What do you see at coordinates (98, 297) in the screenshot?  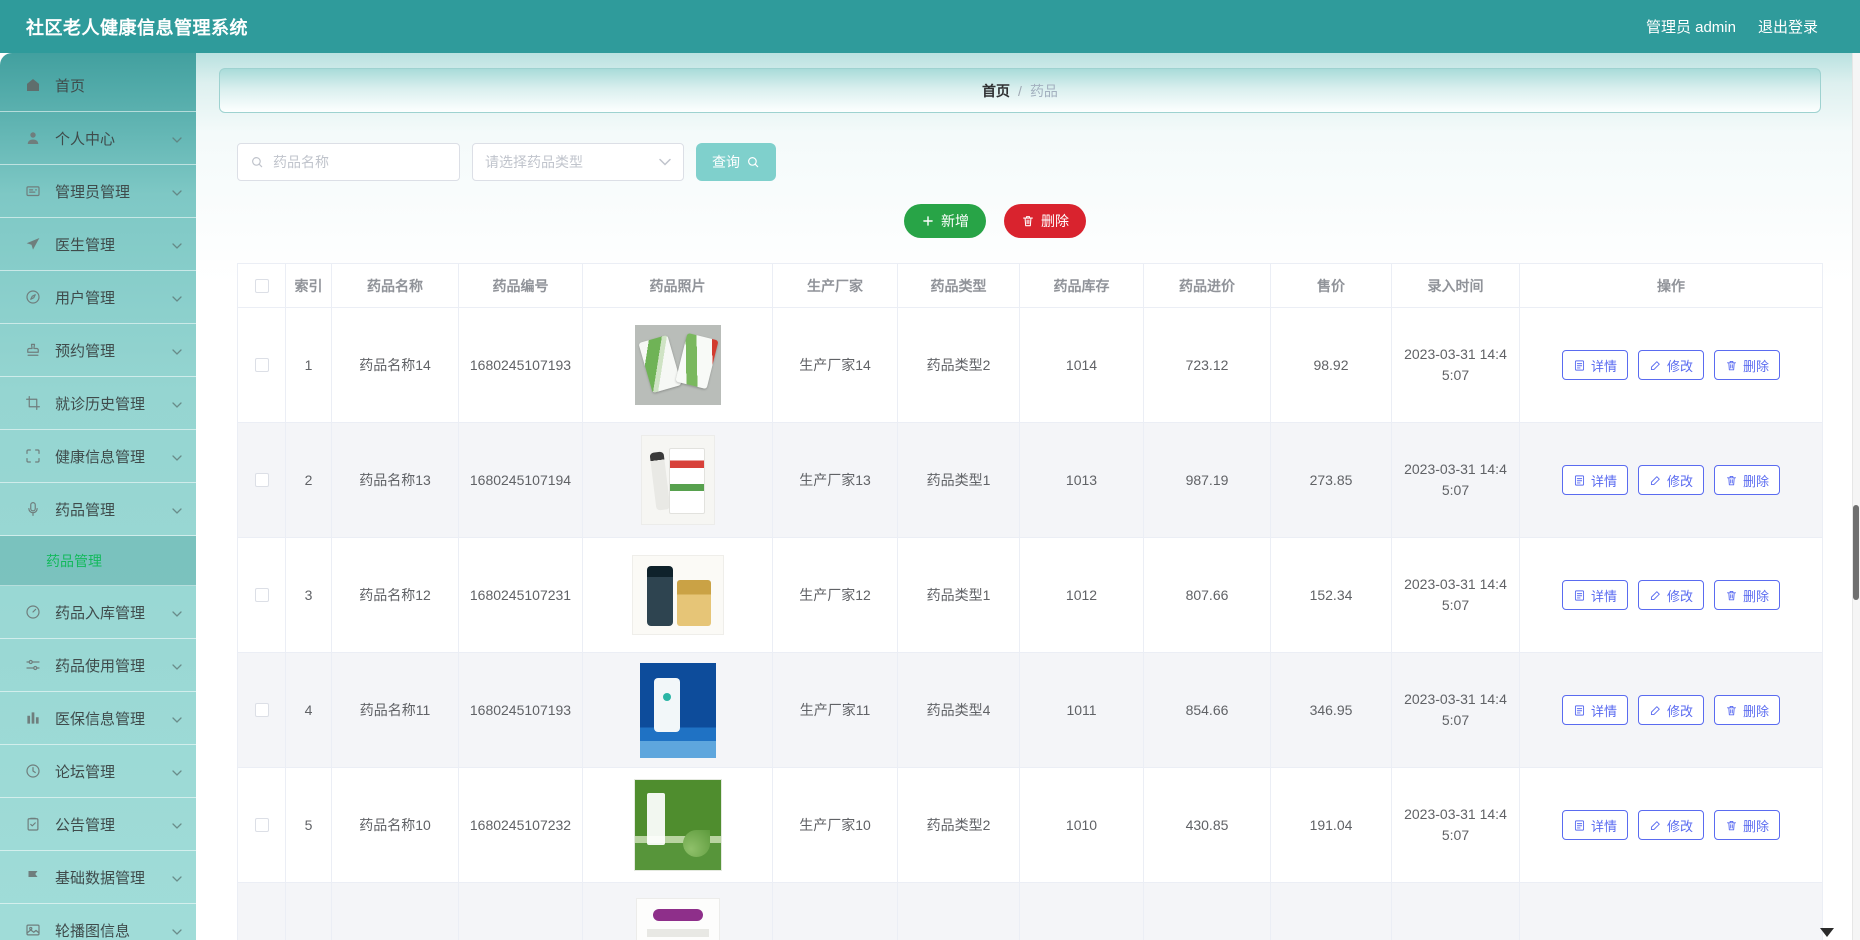 I see `sidebar-item-user-manage: 用户管理` at bounding box center [98, 297].